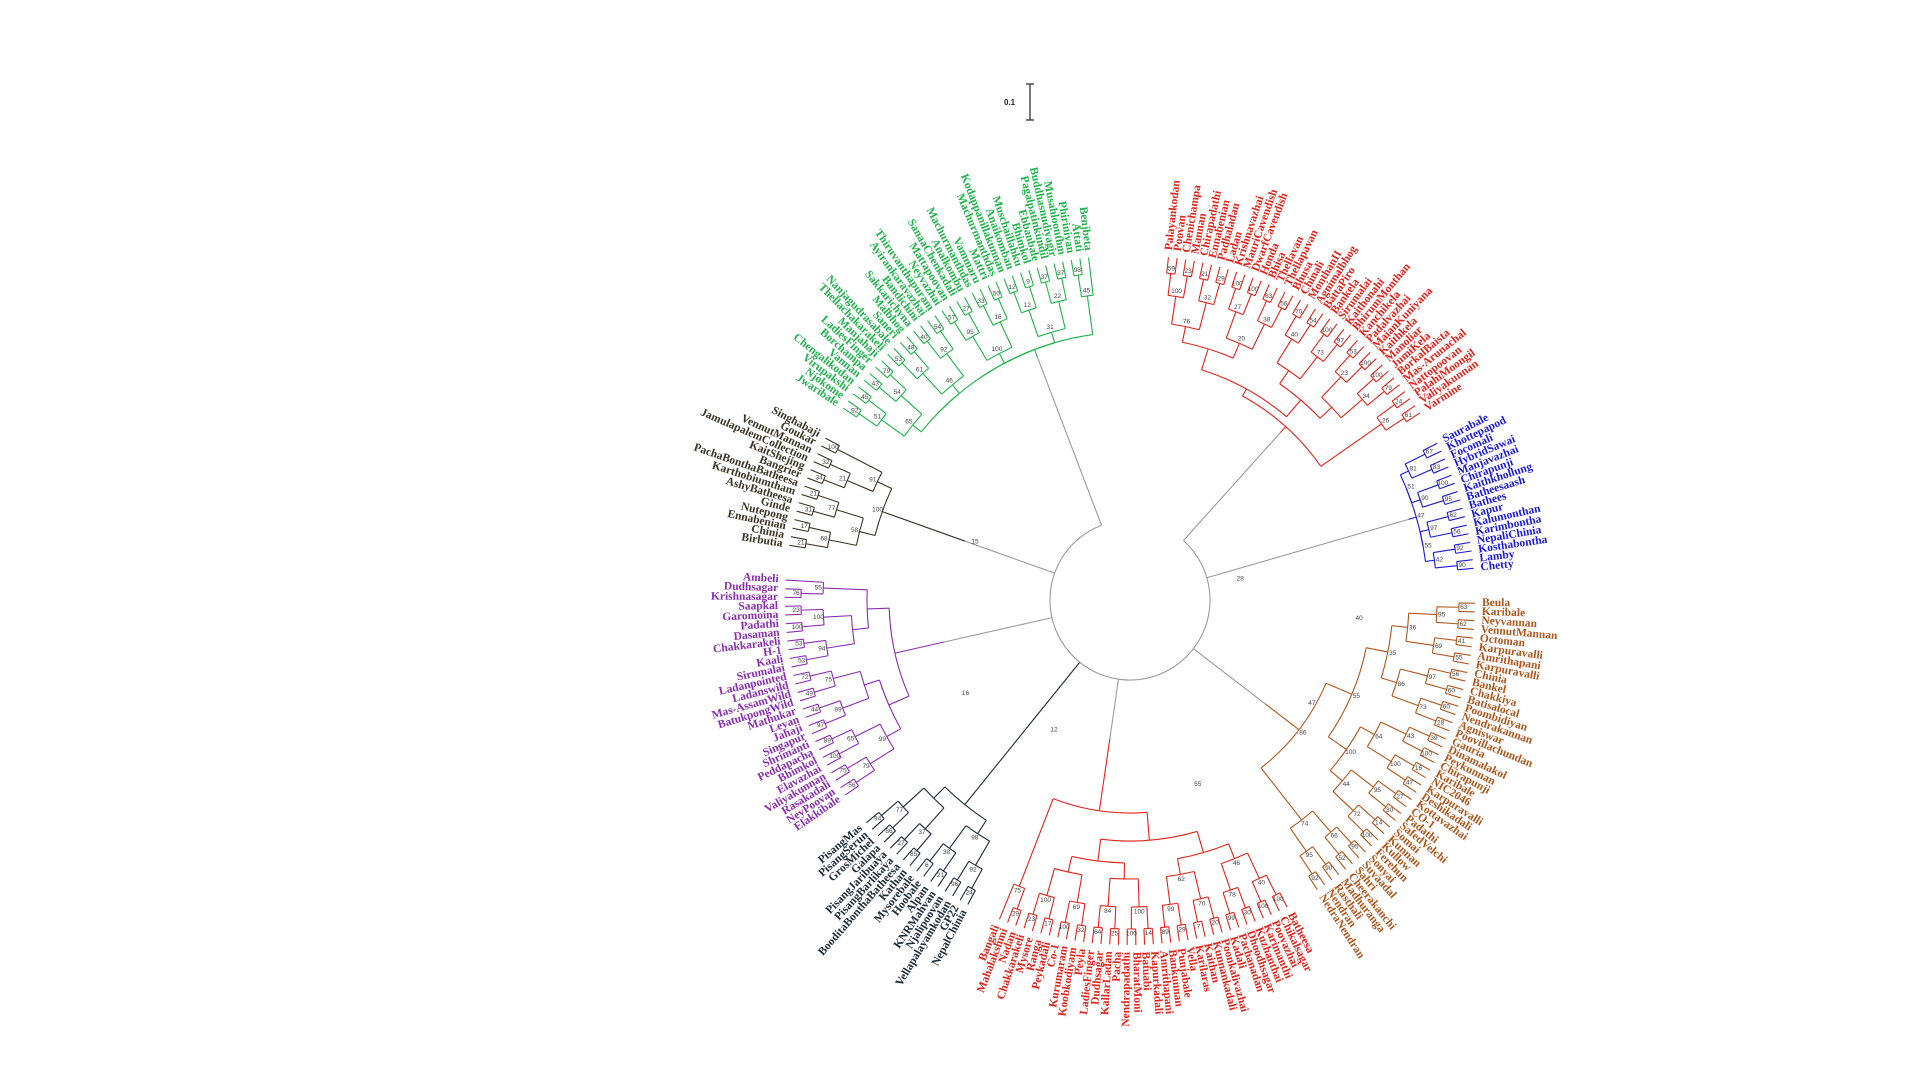 Image resolution: width=1920 pixels, height=1080 pixels. Describe the element at coordinates (751, 587) in the screenshot. I see `leaf-label: Dudhsagar` at that location.